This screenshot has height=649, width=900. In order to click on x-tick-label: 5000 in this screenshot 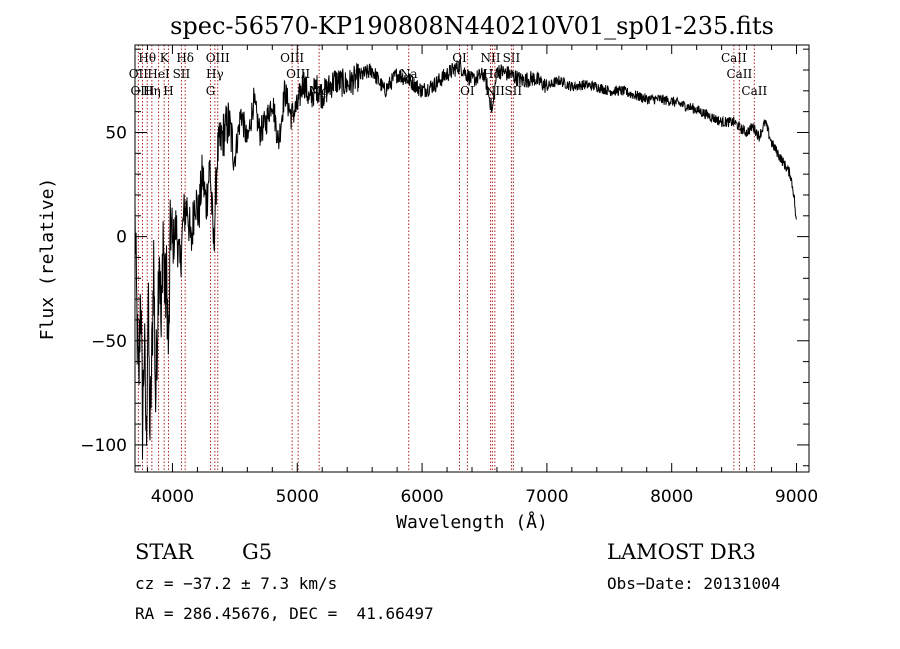, I will do `click(297, 497)`.